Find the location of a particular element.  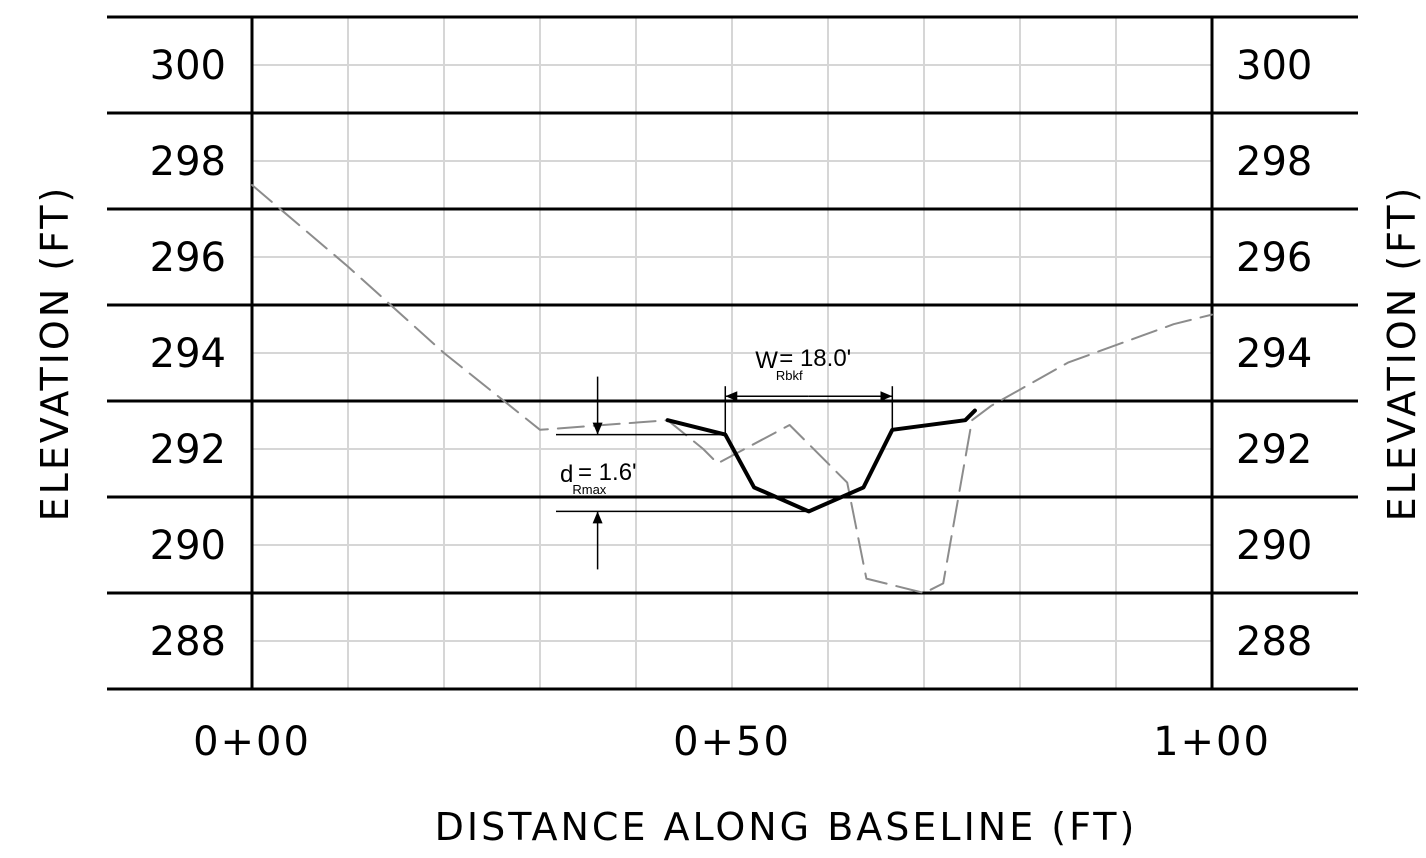

width-annotation-label: W Rbkf is located at coordinates (779, 365).